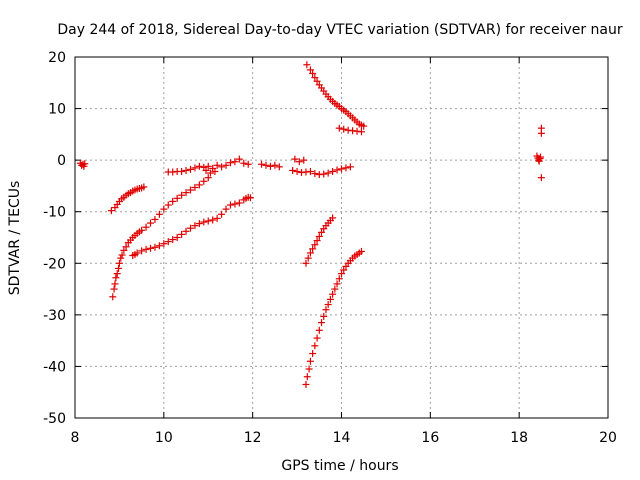 The width and height of the screenshot is (640, 480). I want to click on x-tick-label: 20, so click(608, 438).